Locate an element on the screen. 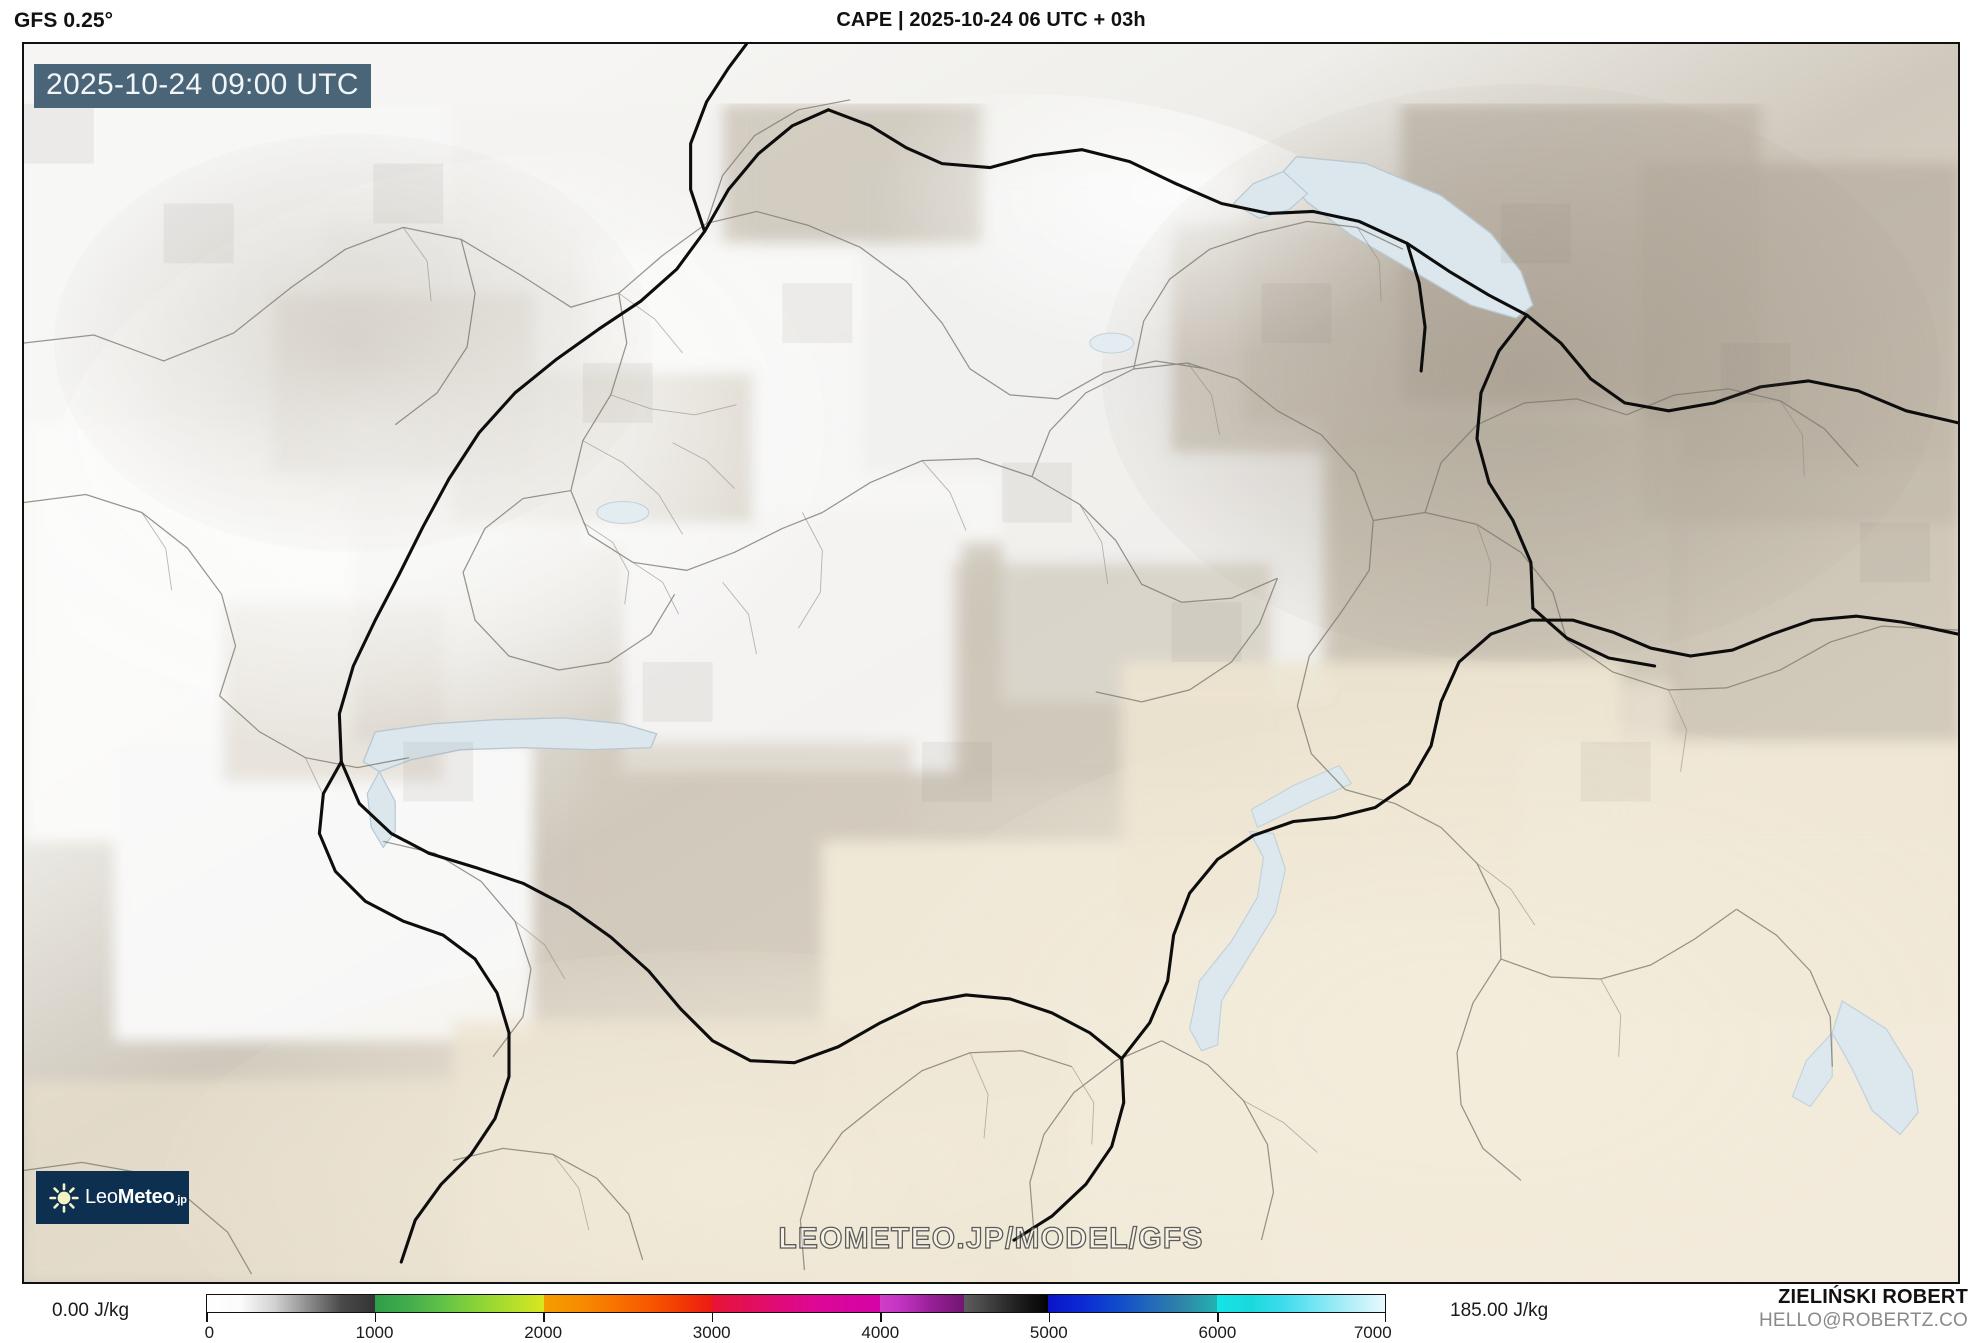 The image size is (1982, 1343). credit-email: HELLO@ROBERTZ.CO is located at coordinates (1863, 1320).